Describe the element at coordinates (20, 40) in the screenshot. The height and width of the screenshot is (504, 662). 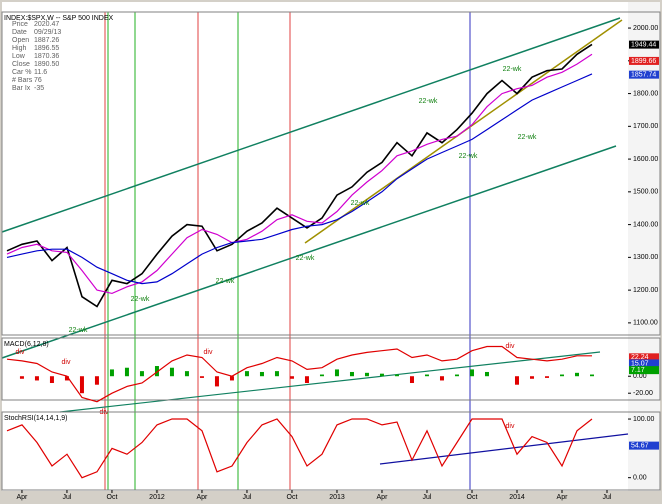
I see `info-label: Open` at that location.